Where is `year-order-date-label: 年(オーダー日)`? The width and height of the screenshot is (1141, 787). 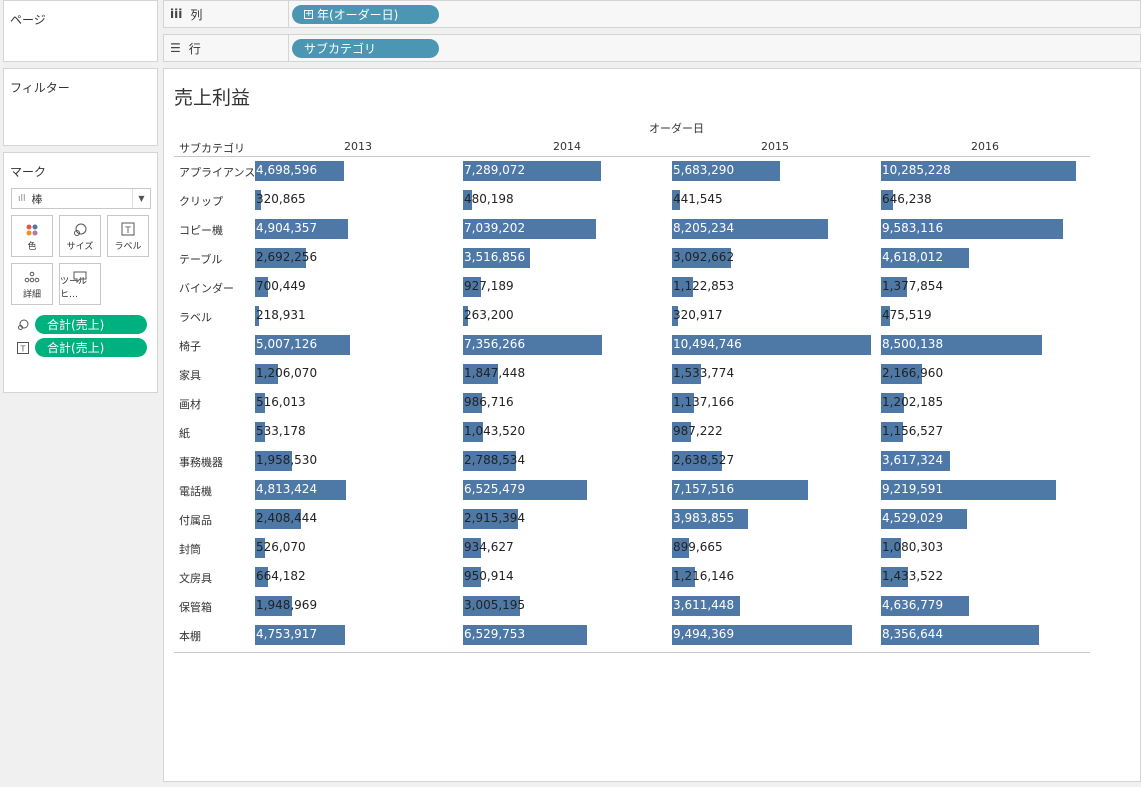
year-order-date-label: 年(オーダー日) is located at coordinates (358, 15).